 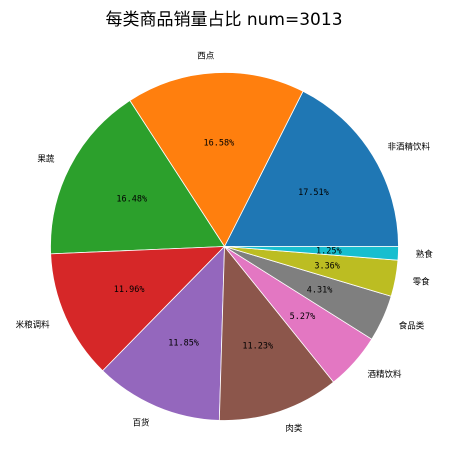 What do you see at coordinates (320, 291) in the screenshot?
I see `slice-percent-label: 4.31%` at bounding box center [320, 291].